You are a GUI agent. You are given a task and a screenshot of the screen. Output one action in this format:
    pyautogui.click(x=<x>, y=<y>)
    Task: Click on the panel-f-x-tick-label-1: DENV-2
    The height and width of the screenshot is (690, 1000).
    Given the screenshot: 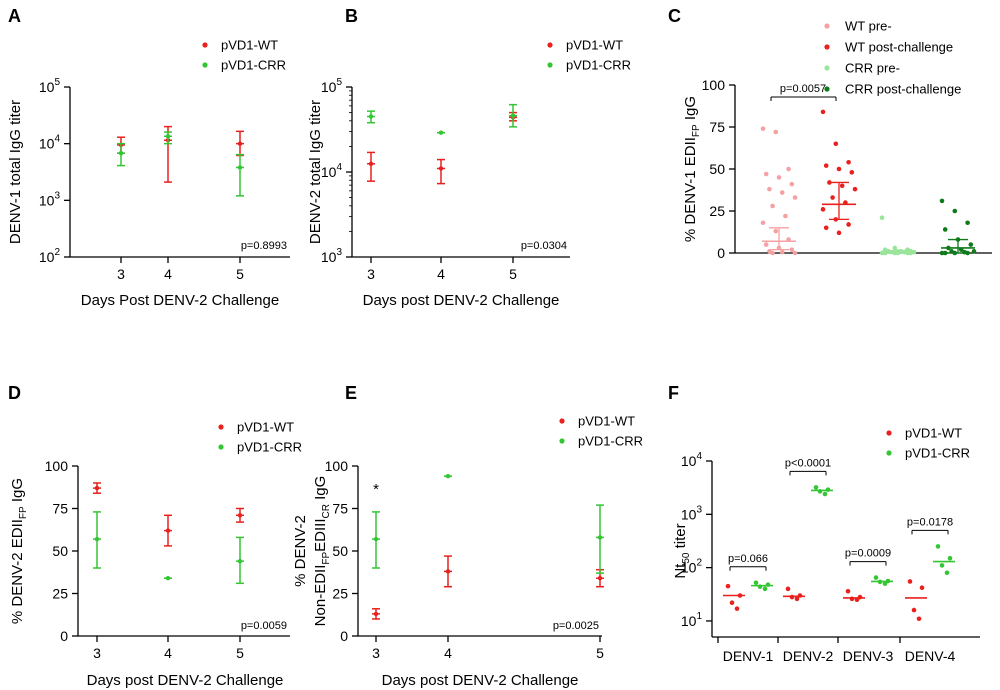 What is the action you would take?
    pyautogui.click(x=808, y=656)
    